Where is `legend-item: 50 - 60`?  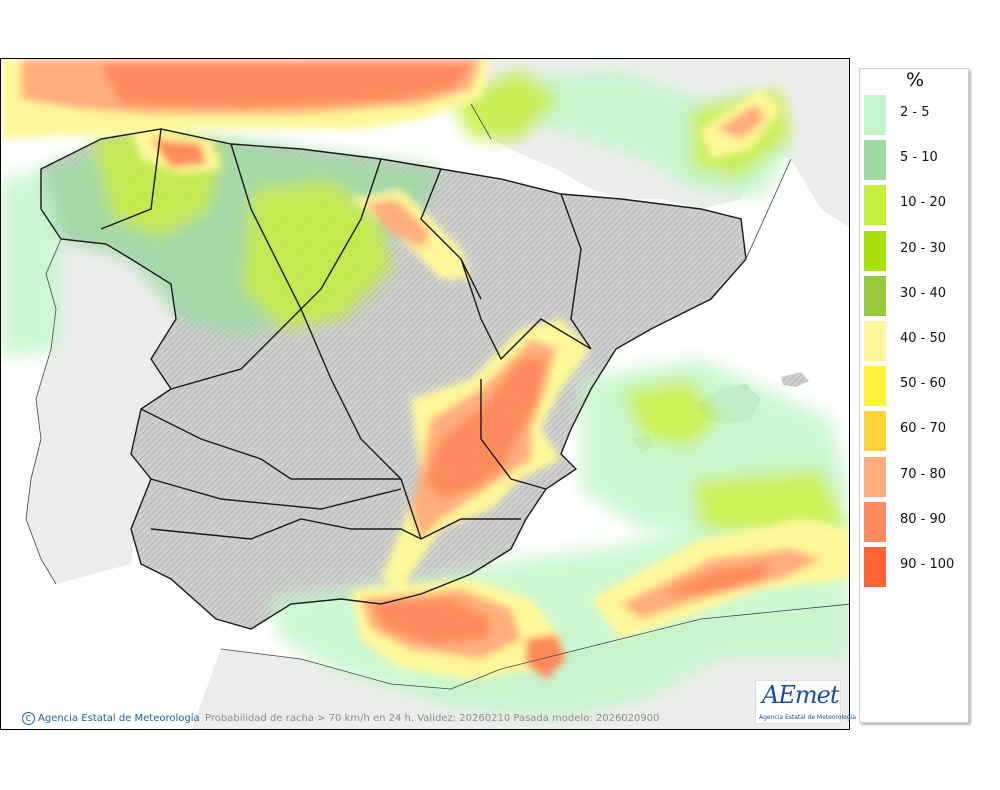 legend-item: 50 - 60 is located at coordinates (916, 384).